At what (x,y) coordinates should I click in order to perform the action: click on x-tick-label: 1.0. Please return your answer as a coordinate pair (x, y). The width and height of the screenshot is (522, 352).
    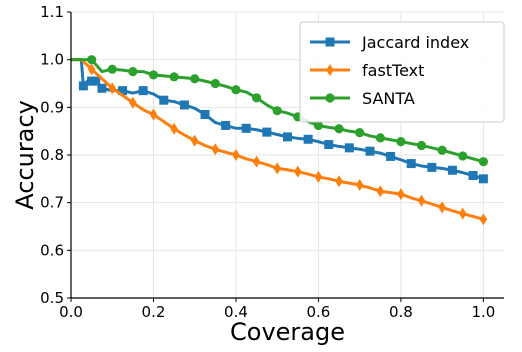
    Looking at the image, I should click on (483, 312).